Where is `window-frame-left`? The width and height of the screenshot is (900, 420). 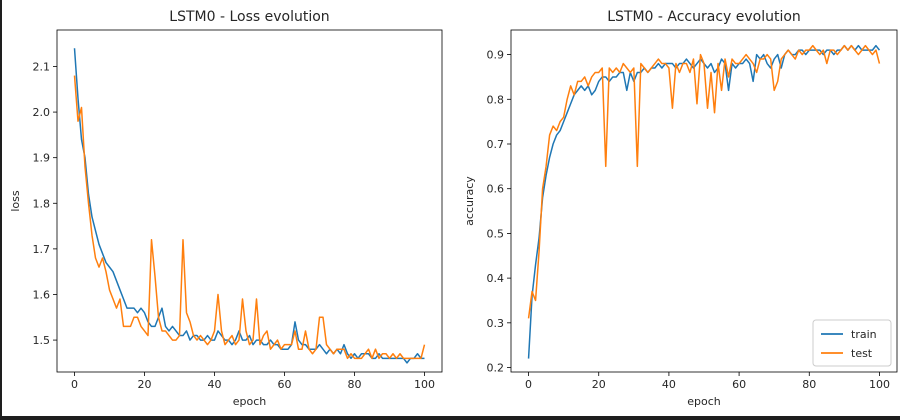 window-frame-left is located at coordinates (1, 210).